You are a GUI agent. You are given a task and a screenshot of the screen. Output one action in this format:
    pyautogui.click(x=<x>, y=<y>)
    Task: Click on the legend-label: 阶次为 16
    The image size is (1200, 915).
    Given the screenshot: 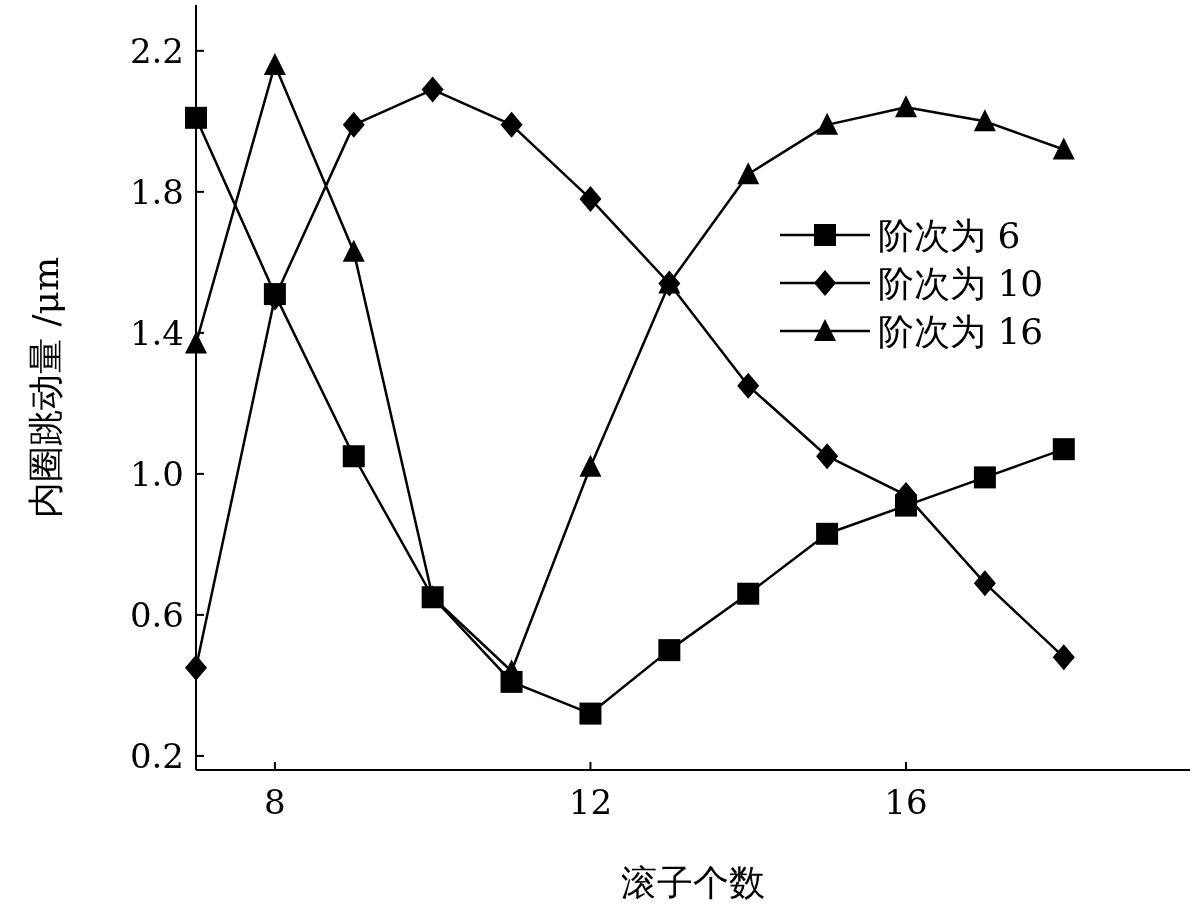 What is the action you would take?
    pyautogui.click(x=961, y=331)
    